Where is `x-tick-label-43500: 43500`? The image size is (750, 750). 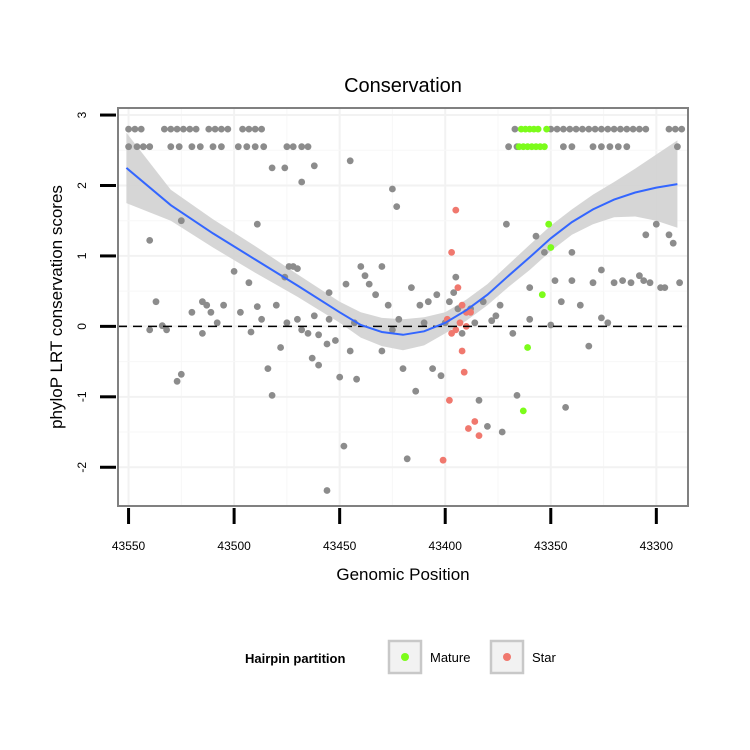
x-tick-label-43500: 43500 is located at coordinates (234, 546).